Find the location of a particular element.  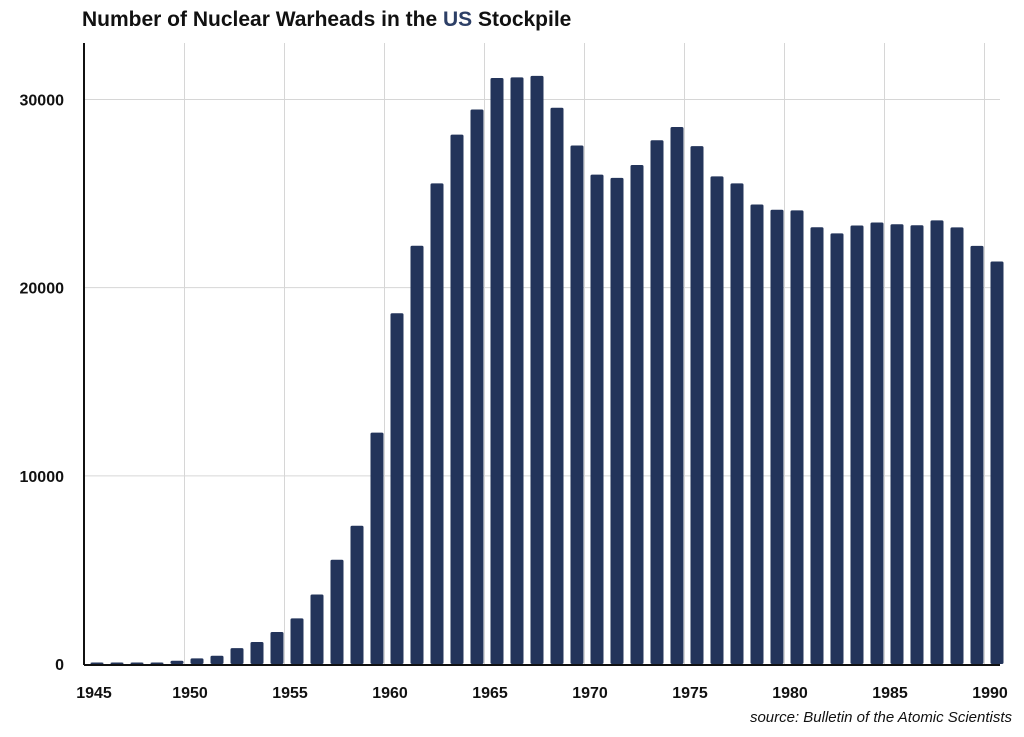

bar-1953 is located at coordinates (257, 653).